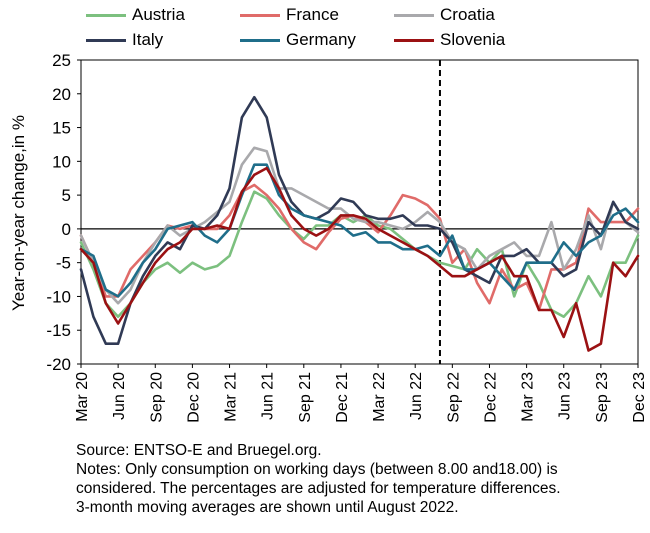 The image size is (650, 533). I want to click on x-tick-label: Dec 22, so click(490, 397).